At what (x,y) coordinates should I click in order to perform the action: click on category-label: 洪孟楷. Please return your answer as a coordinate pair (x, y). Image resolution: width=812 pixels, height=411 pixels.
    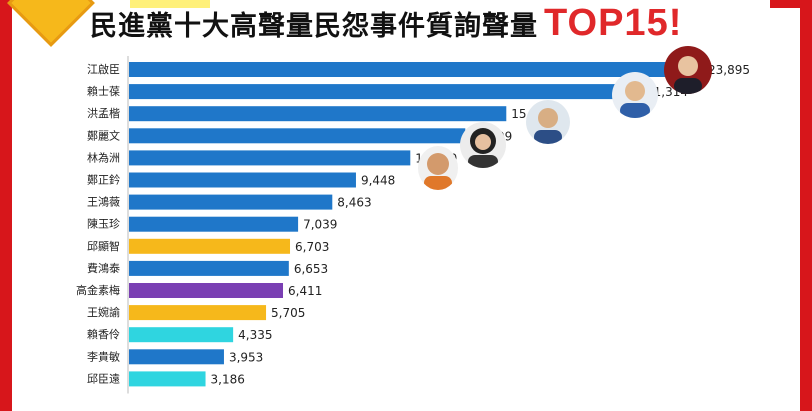
    Looking at the image, I should click on (103, 113).